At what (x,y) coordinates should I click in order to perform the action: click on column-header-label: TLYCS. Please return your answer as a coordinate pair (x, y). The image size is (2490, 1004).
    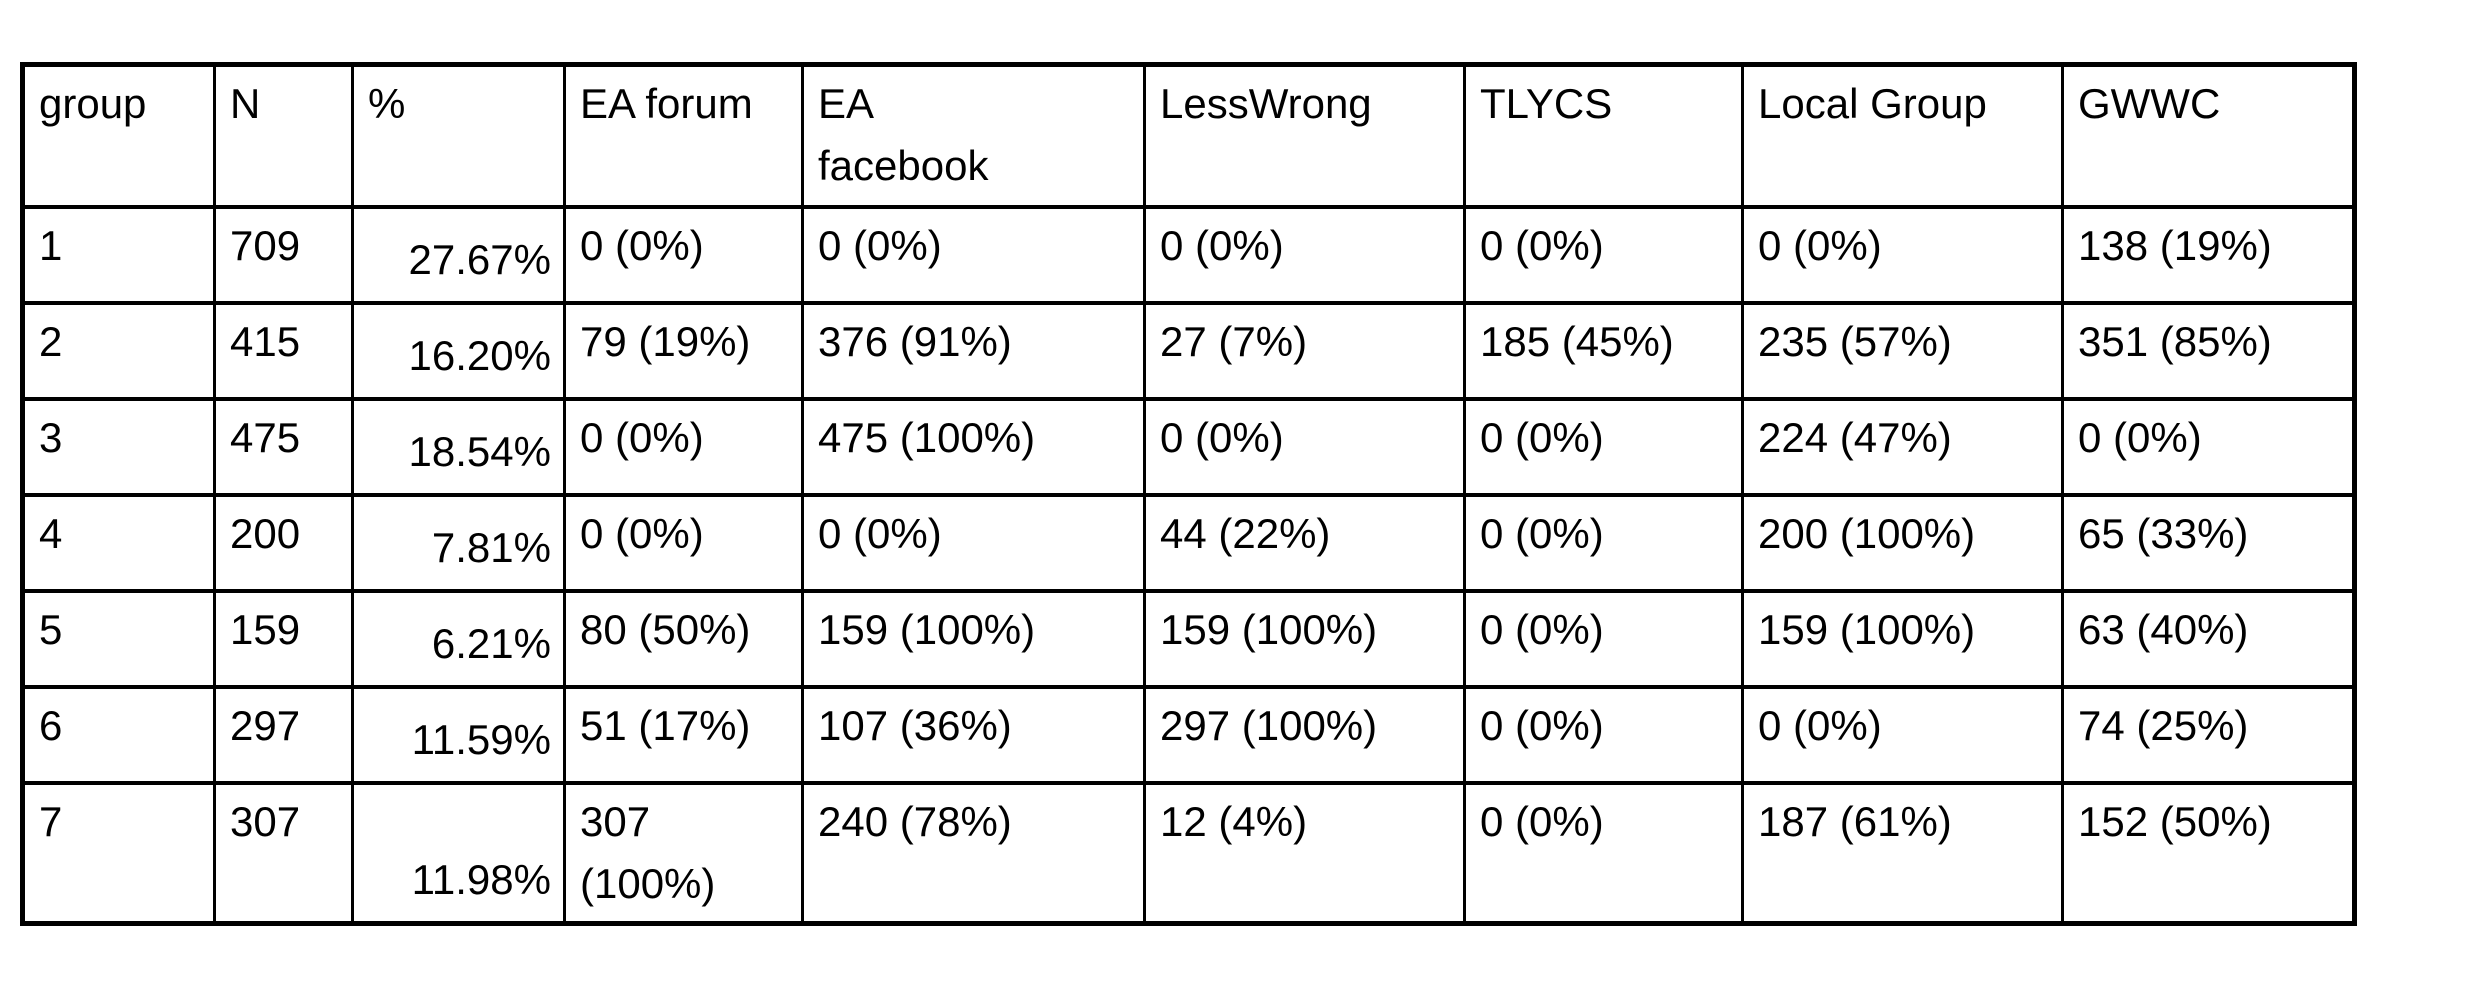
    Looking at the image, I should click on (1546, 103).